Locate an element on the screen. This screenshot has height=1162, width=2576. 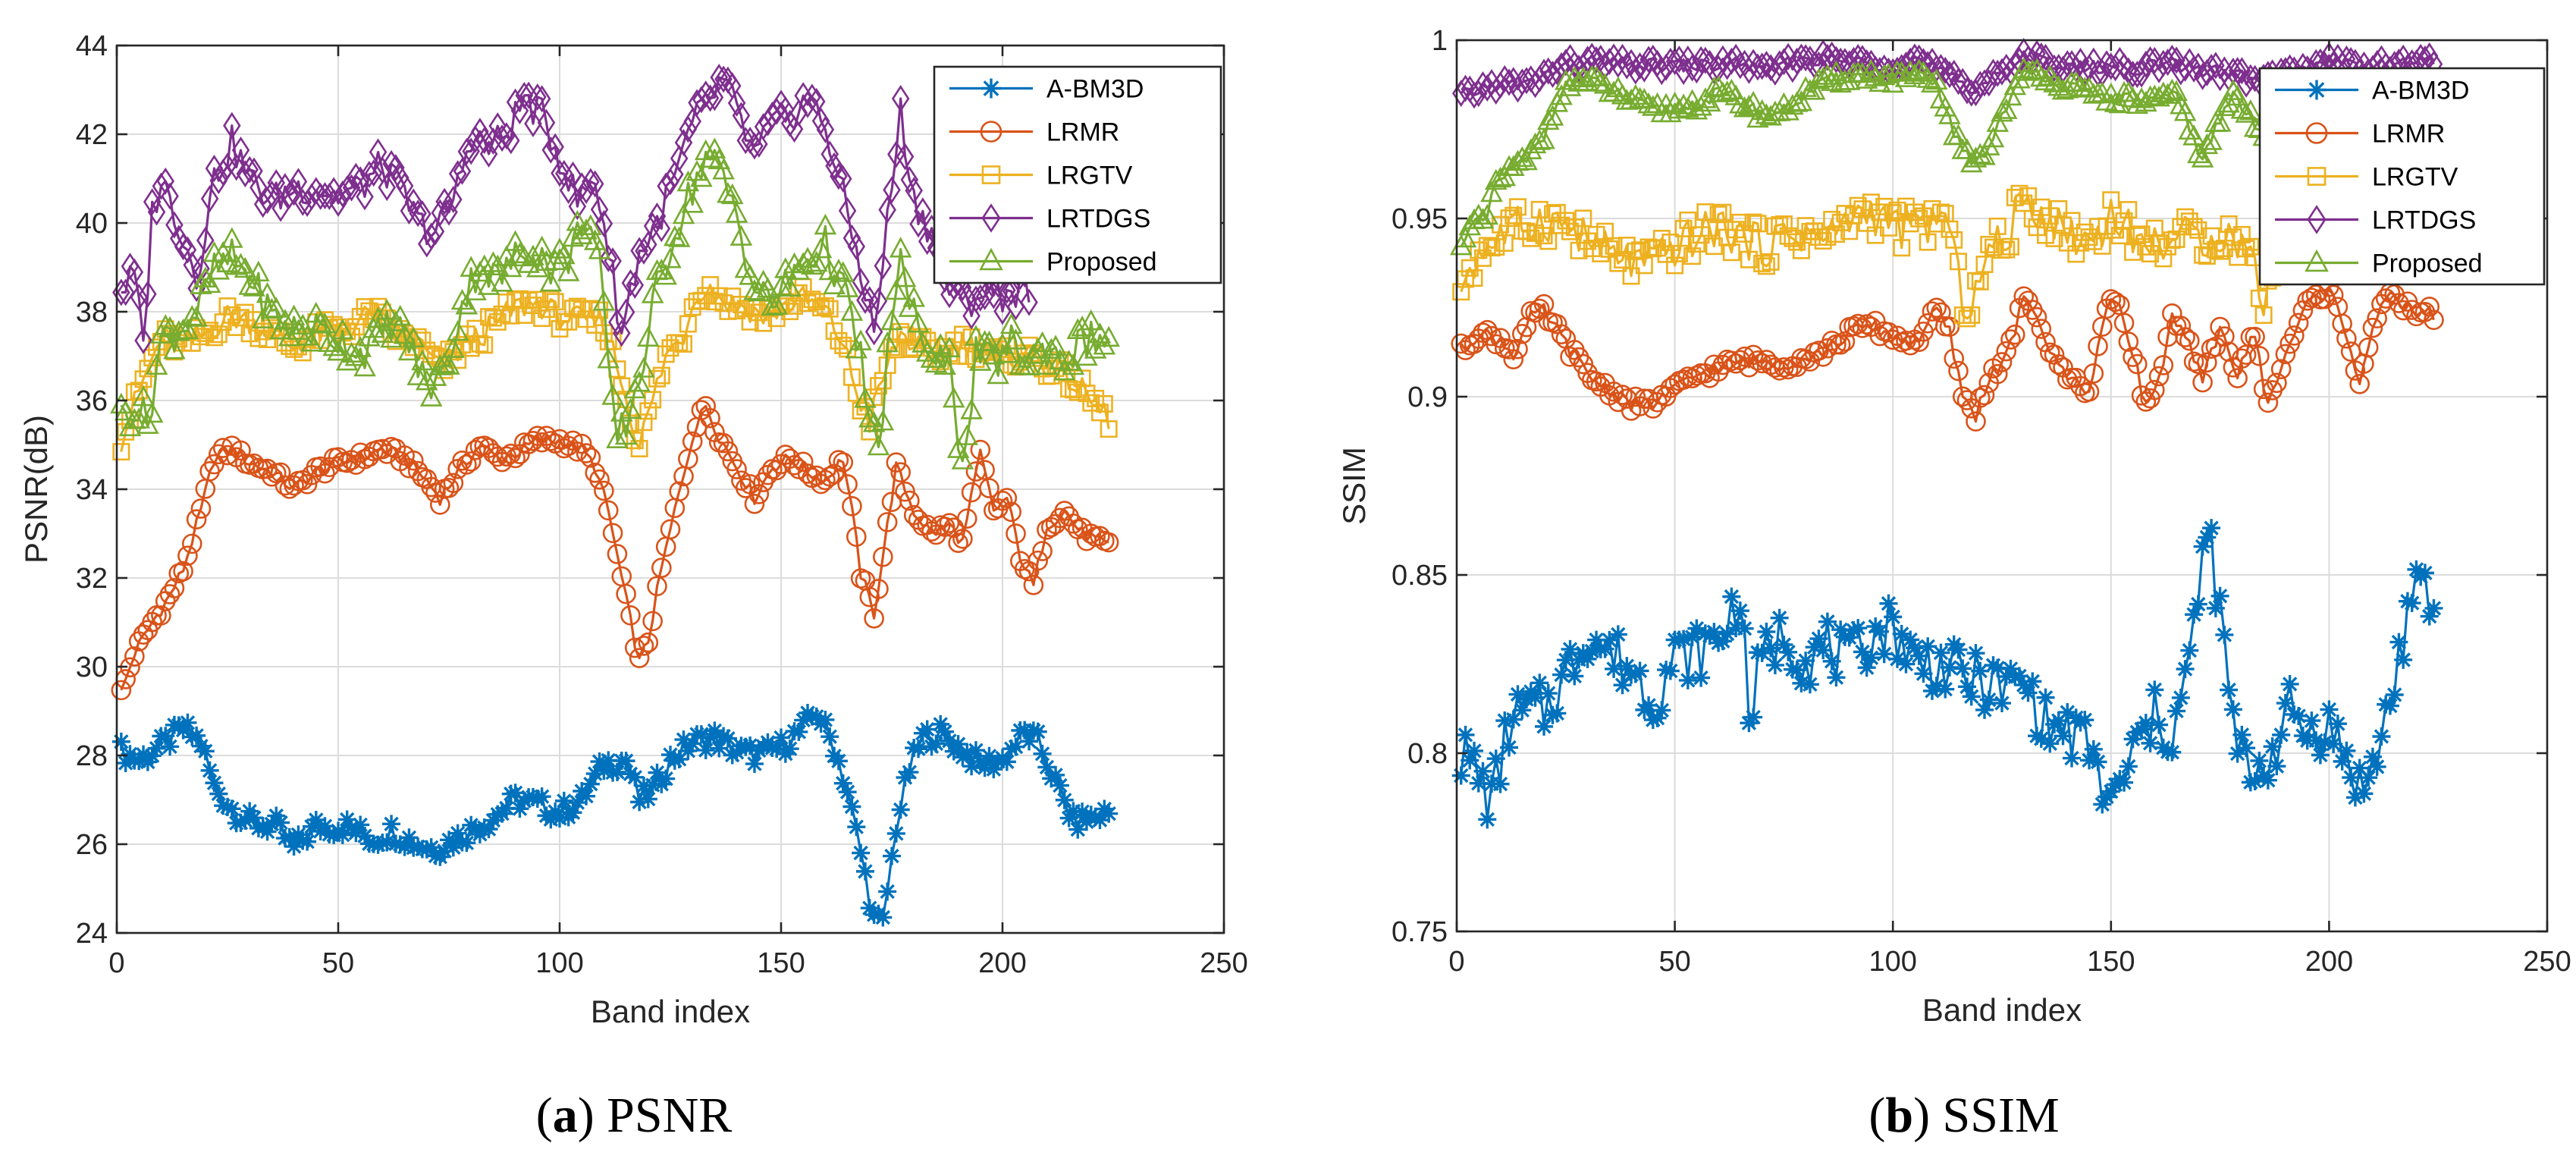
y-tick-label: 36 is located at coordinates (92, 401).